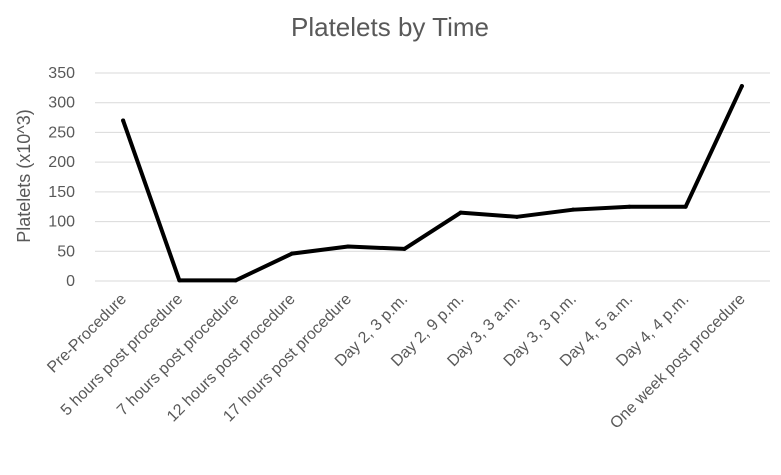 Image resolution: width=781 pixels, height=475 pixels. I want to click on y-tick-label: 200, so click(61, 162).